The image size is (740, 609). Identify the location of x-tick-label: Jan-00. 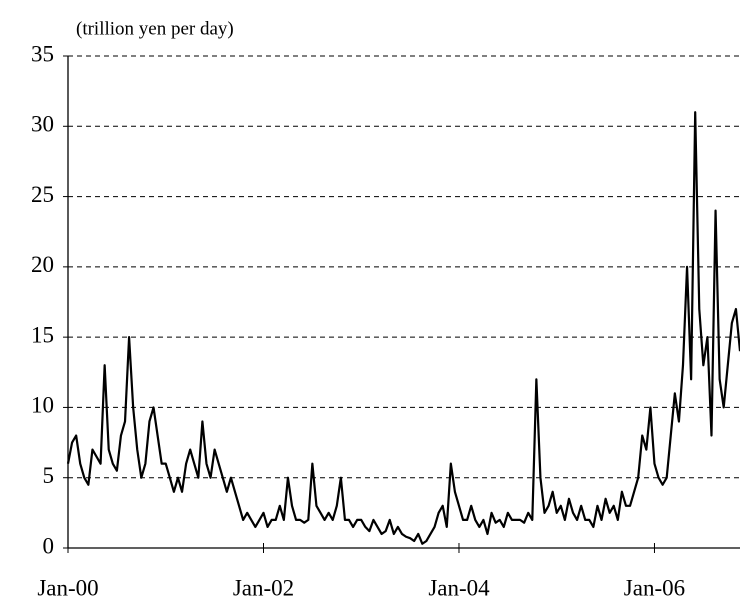
(67, 587).